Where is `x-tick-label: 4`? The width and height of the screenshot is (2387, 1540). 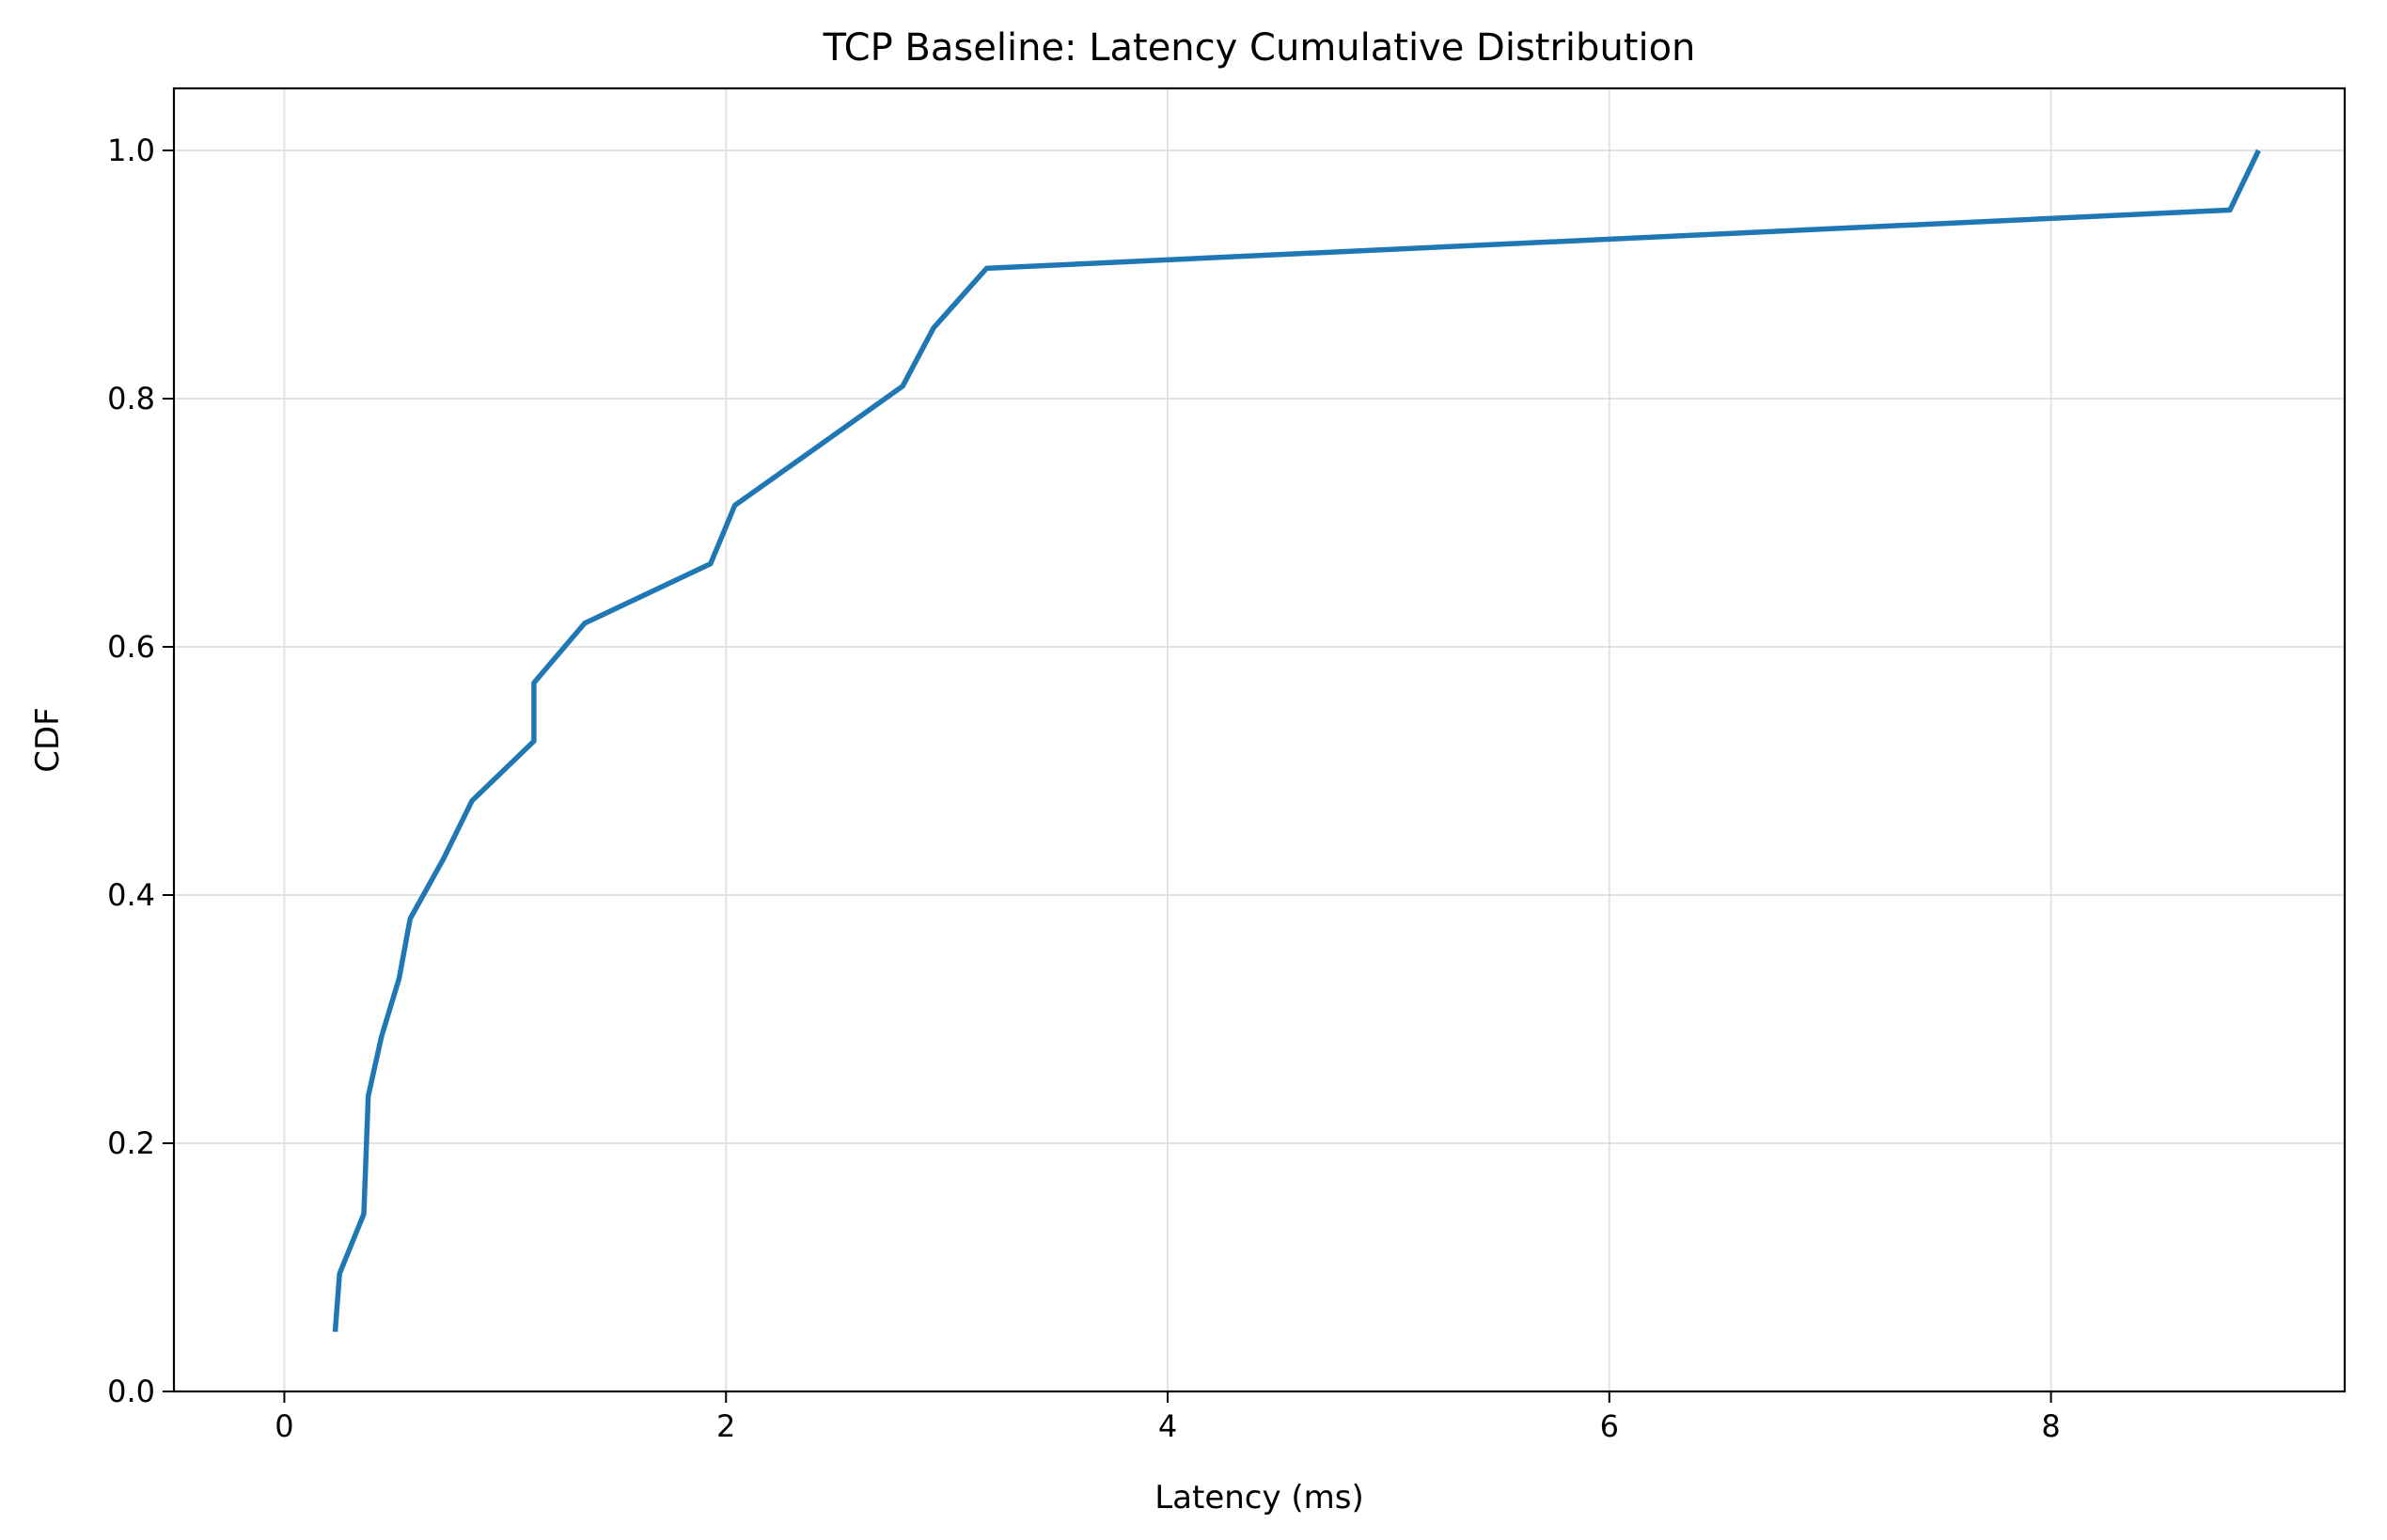
x-tick-label: 4 is located at coordinates (1167, 1426).